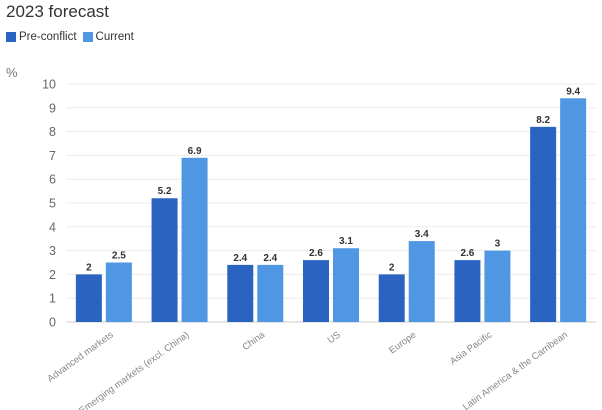 This screenshot has width=602, height=410. I want to click on bar-pre-conflict-latin-america-the-carribean, so click(543, 224).